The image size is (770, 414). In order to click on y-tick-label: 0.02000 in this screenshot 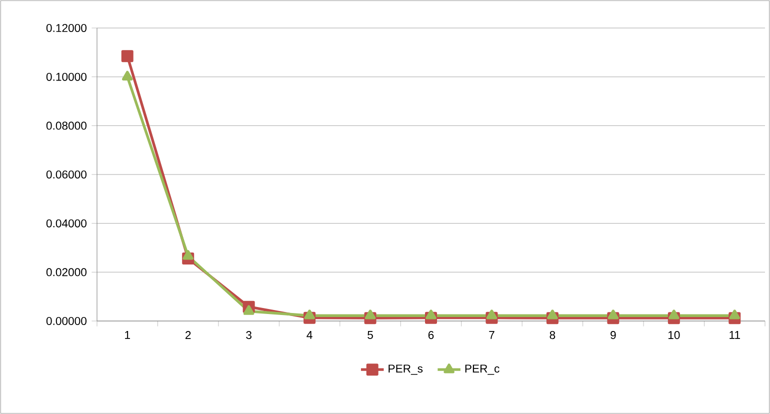, I will do `click(66, 272)`.